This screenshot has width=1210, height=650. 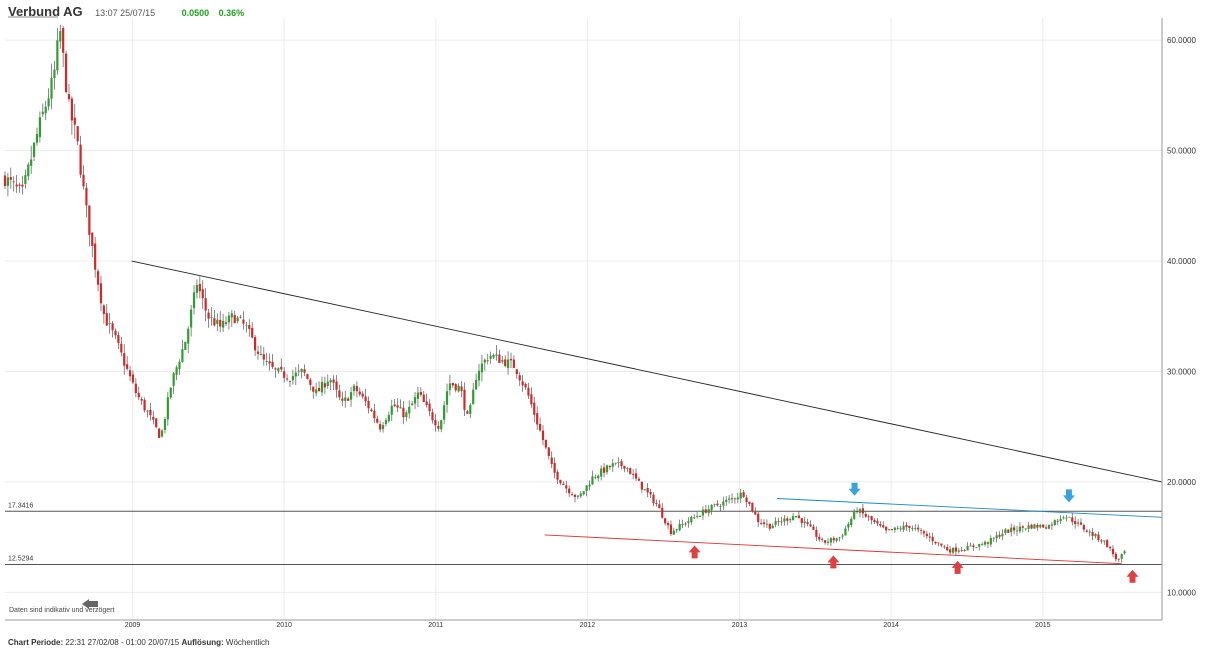 What do you see at coordinates (1181, 151) in the screenshot?
I see `y-tick-label: 50.0000` at bounding box center [1181, 151].